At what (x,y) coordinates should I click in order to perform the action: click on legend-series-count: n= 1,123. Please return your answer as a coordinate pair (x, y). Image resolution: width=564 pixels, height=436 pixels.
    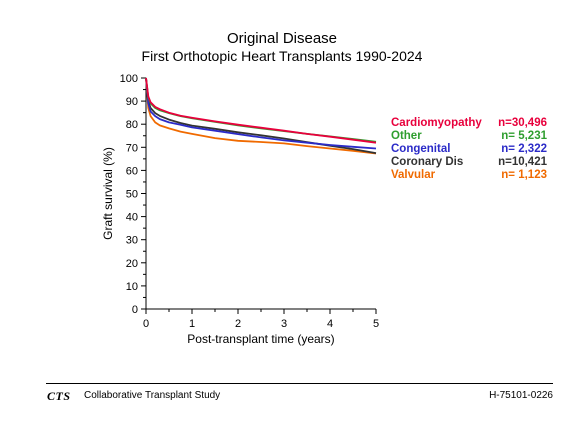
    Looking at the image, I should click on (524, 175).